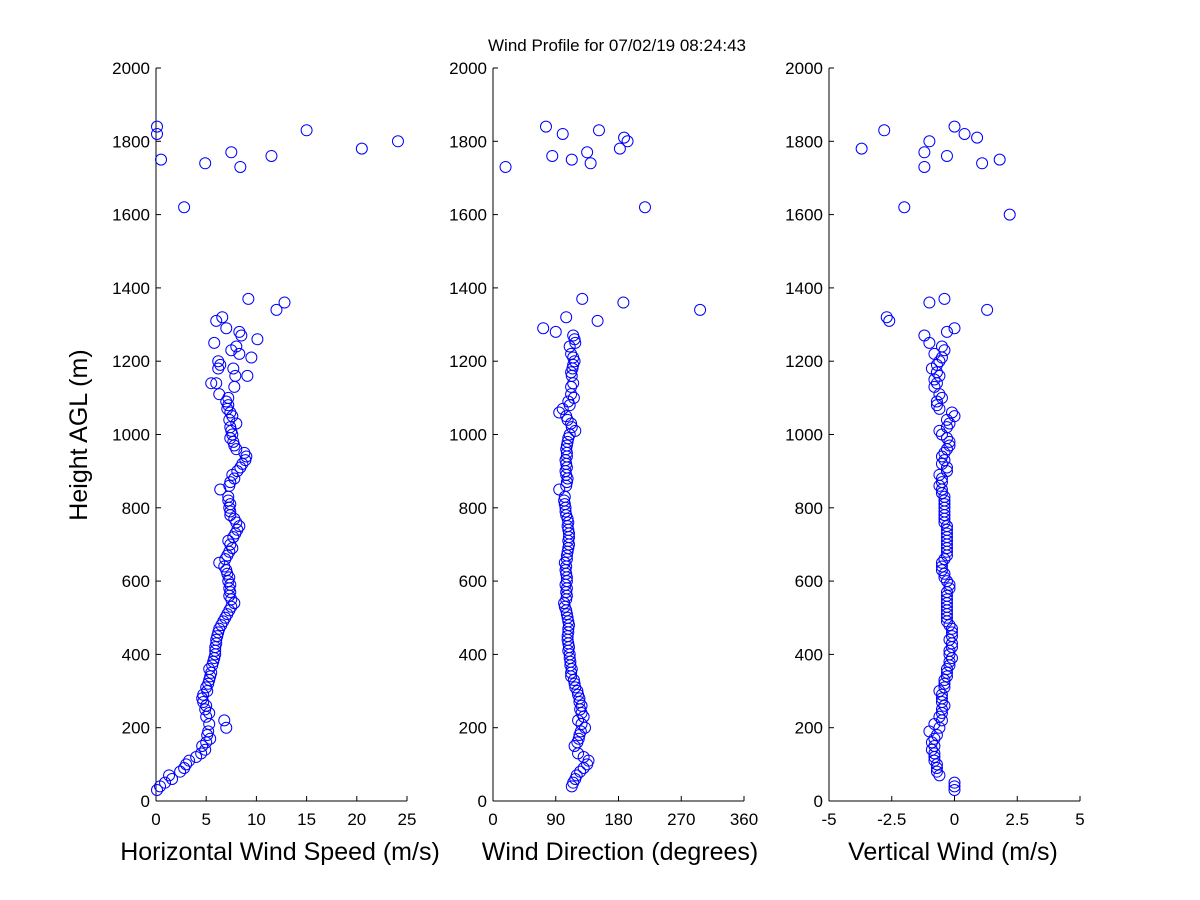 This screenshot has width=1200, height=900. Describe the element at coordinates (681, 819) in the screenshot. I see `x-tick-label: 270` at that location.